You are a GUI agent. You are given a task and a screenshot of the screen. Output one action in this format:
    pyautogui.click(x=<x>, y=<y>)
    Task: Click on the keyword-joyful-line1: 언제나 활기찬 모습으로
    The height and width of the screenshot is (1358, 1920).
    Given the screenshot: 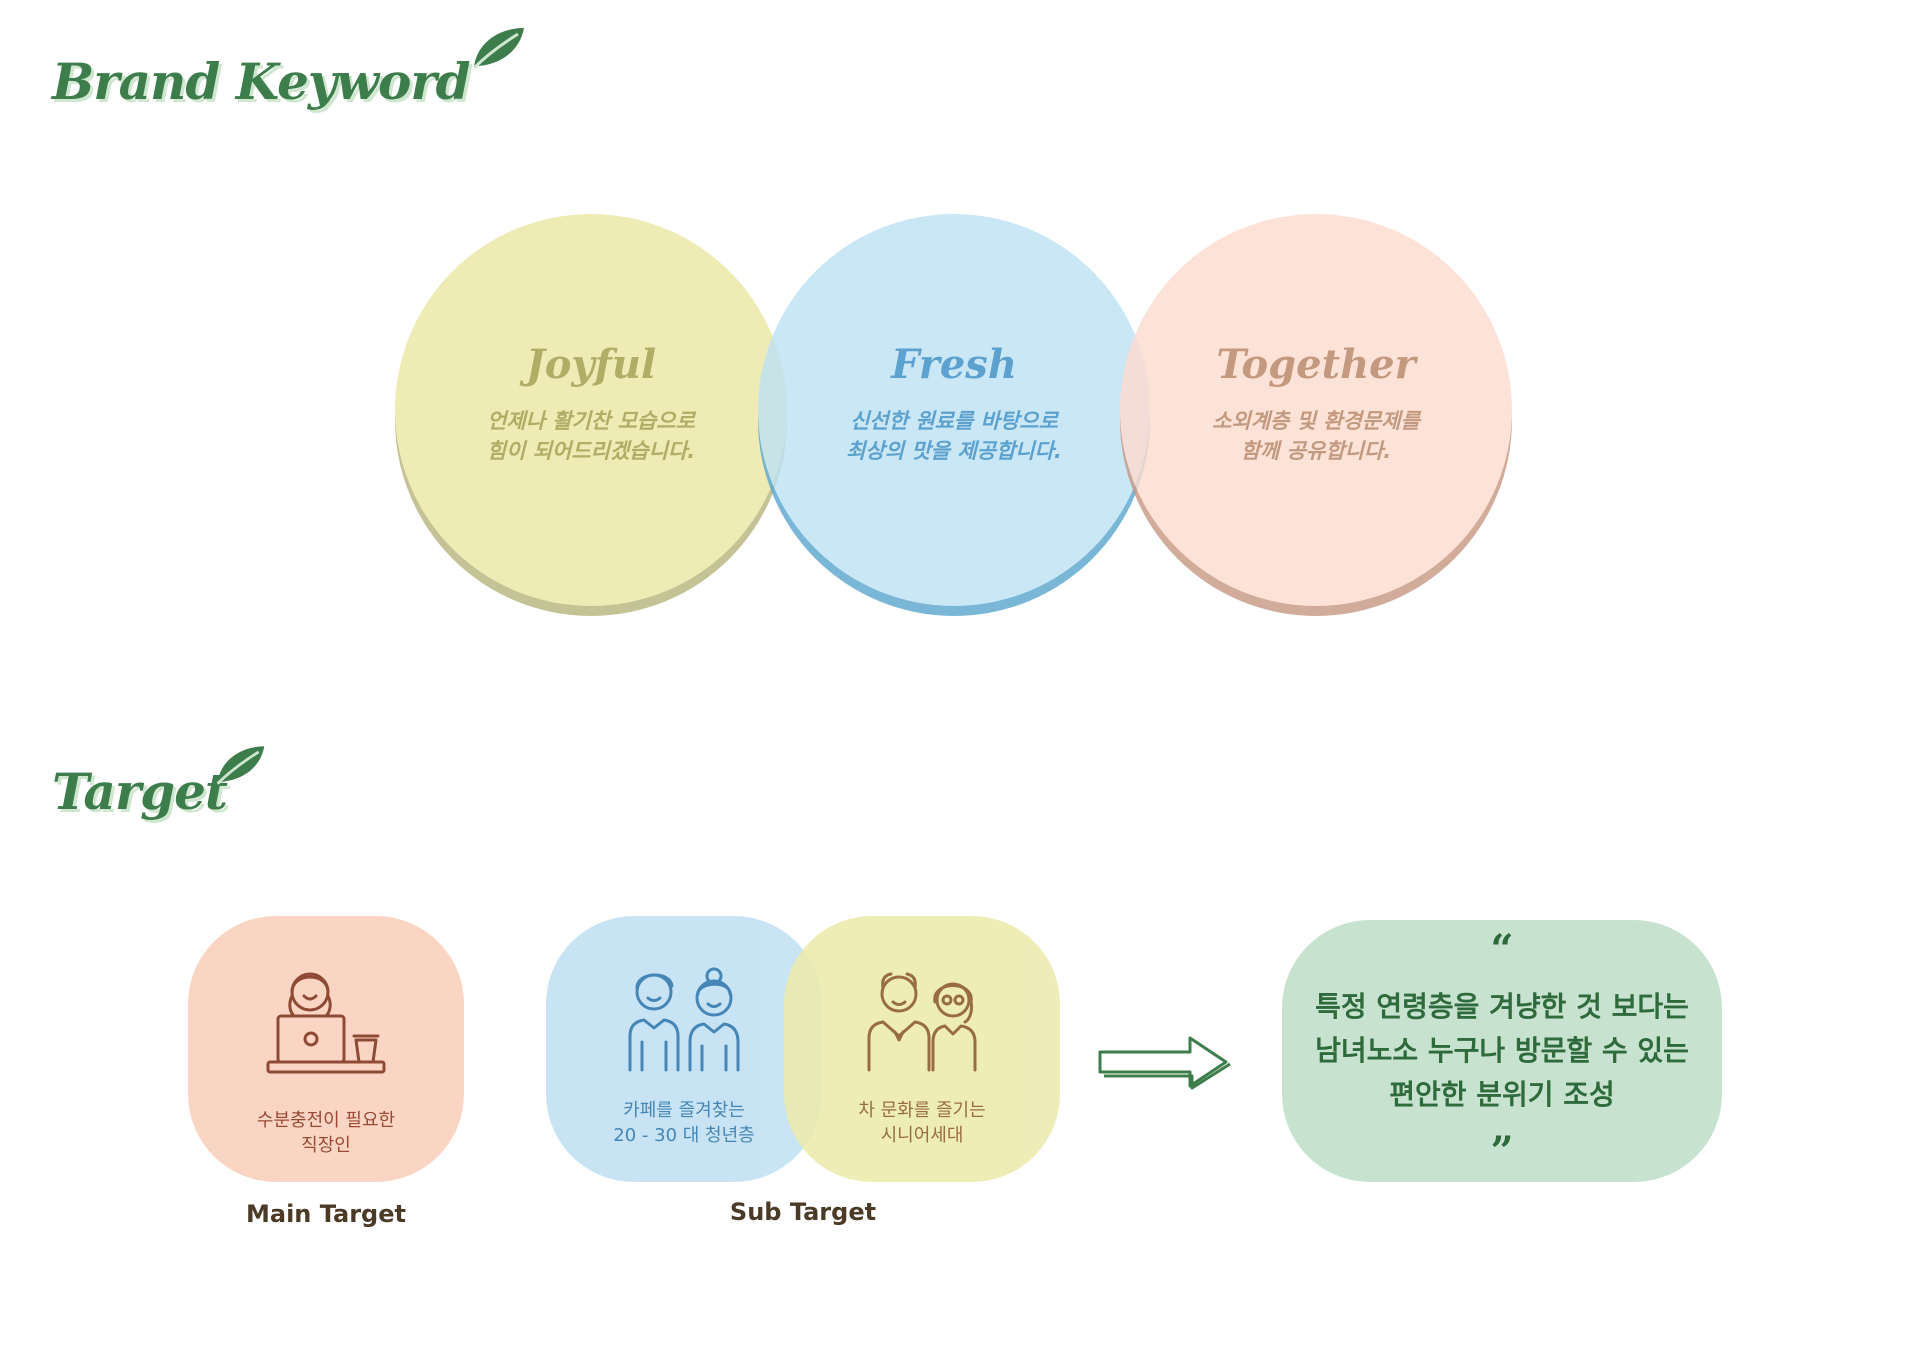 What is the action you would take?
    pyautogui.click(x=591, y=420)
    